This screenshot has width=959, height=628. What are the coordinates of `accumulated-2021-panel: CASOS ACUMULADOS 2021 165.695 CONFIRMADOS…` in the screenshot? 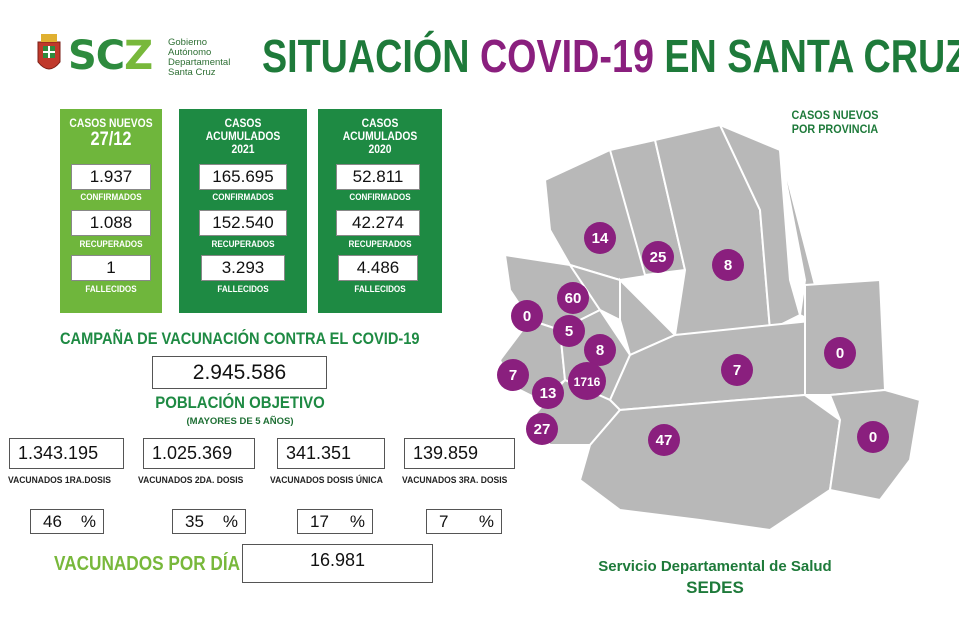 It's located at (243, 211).